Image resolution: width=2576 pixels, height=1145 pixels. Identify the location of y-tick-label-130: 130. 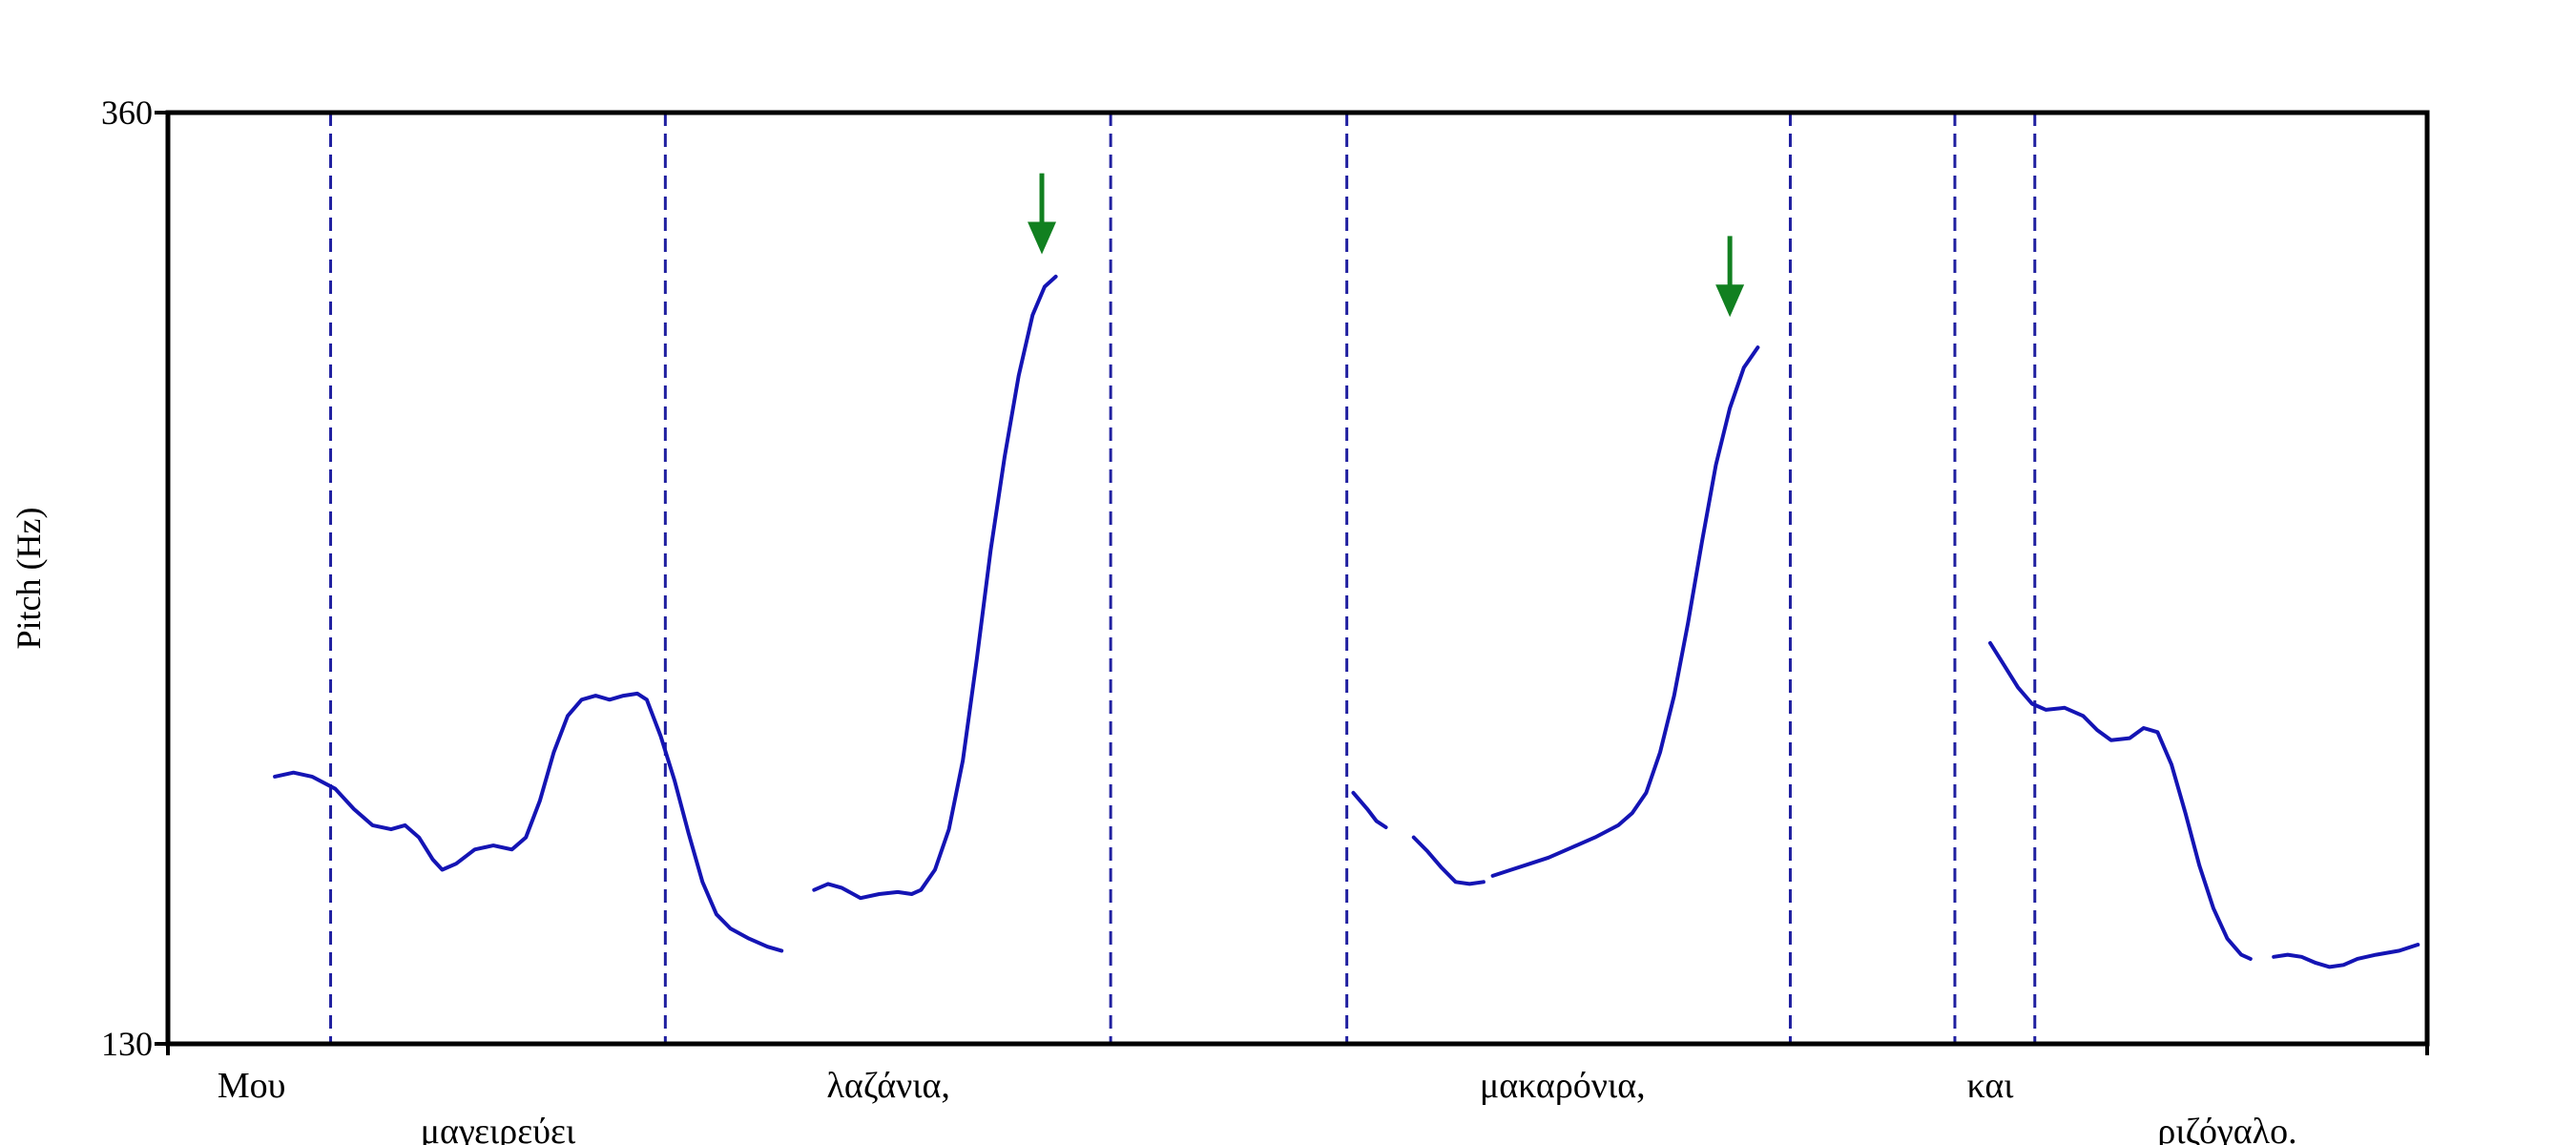
(127, 1044).